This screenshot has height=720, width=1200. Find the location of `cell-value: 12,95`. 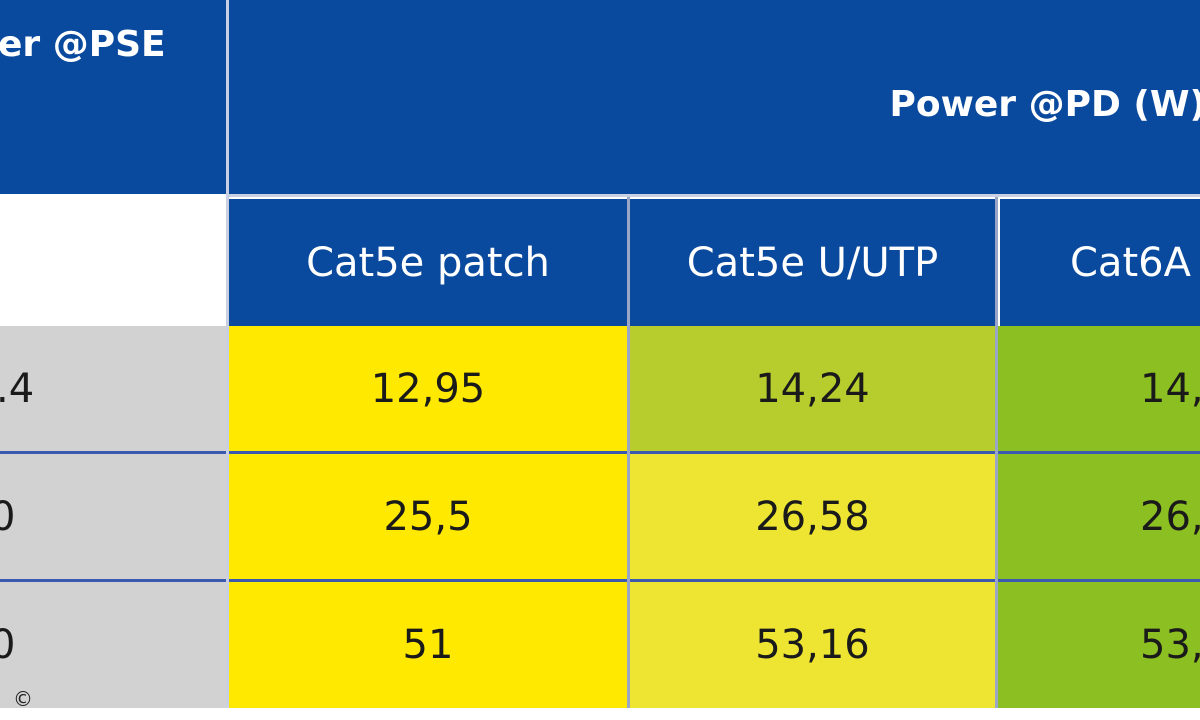

cell-value: 12,95 is located at coordinates (428, 388).